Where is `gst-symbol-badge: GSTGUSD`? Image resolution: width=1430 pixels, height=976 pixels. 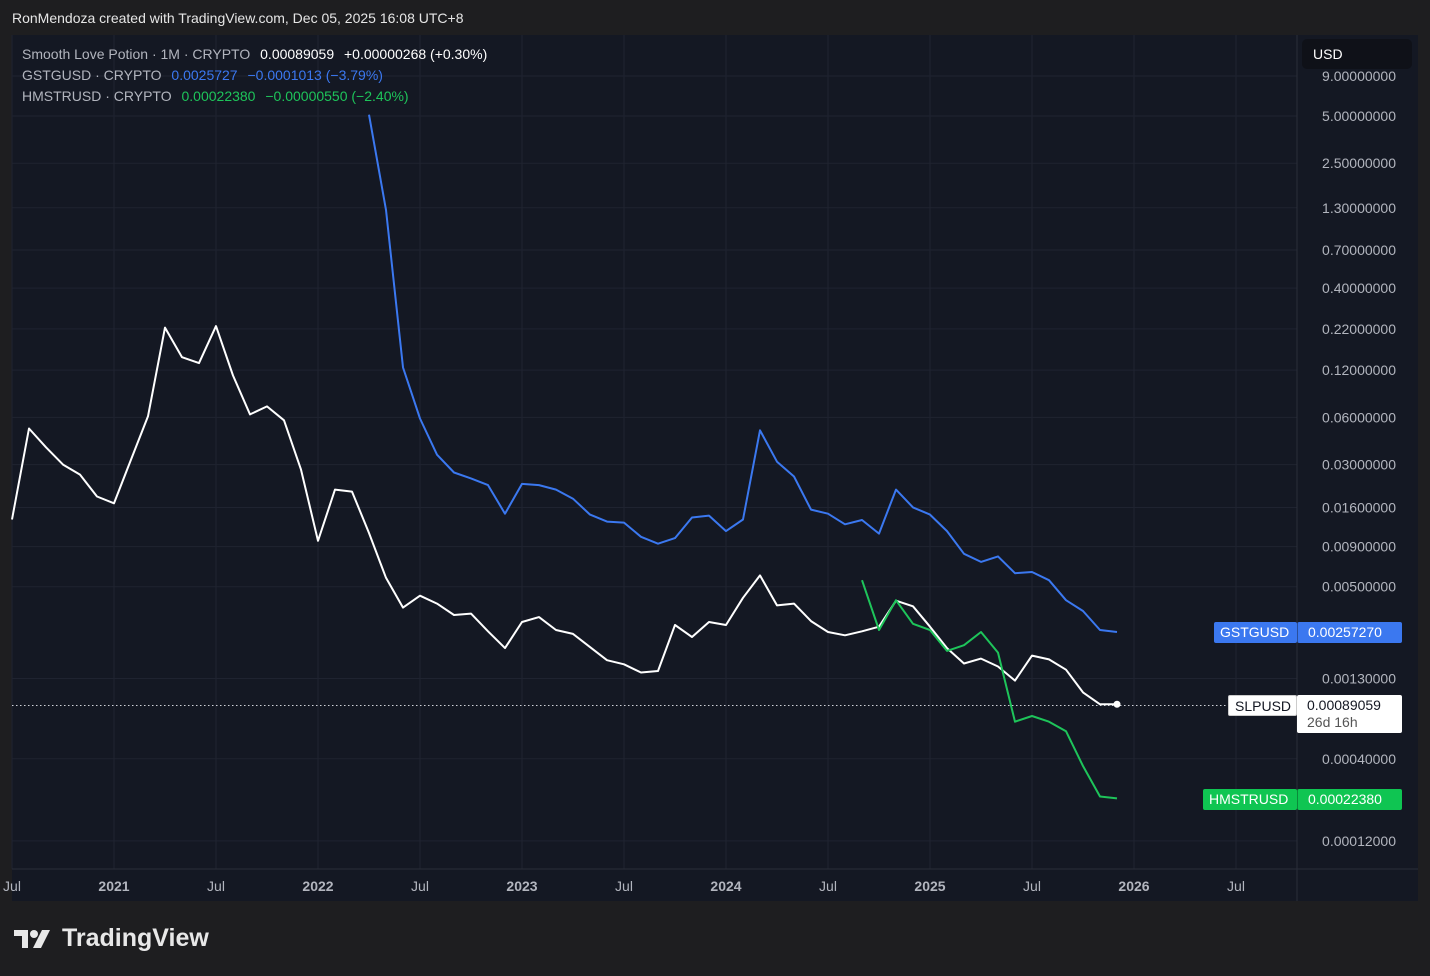 gst-symbol-badge: GSTGUSD is located at coordinates (1255, 632).